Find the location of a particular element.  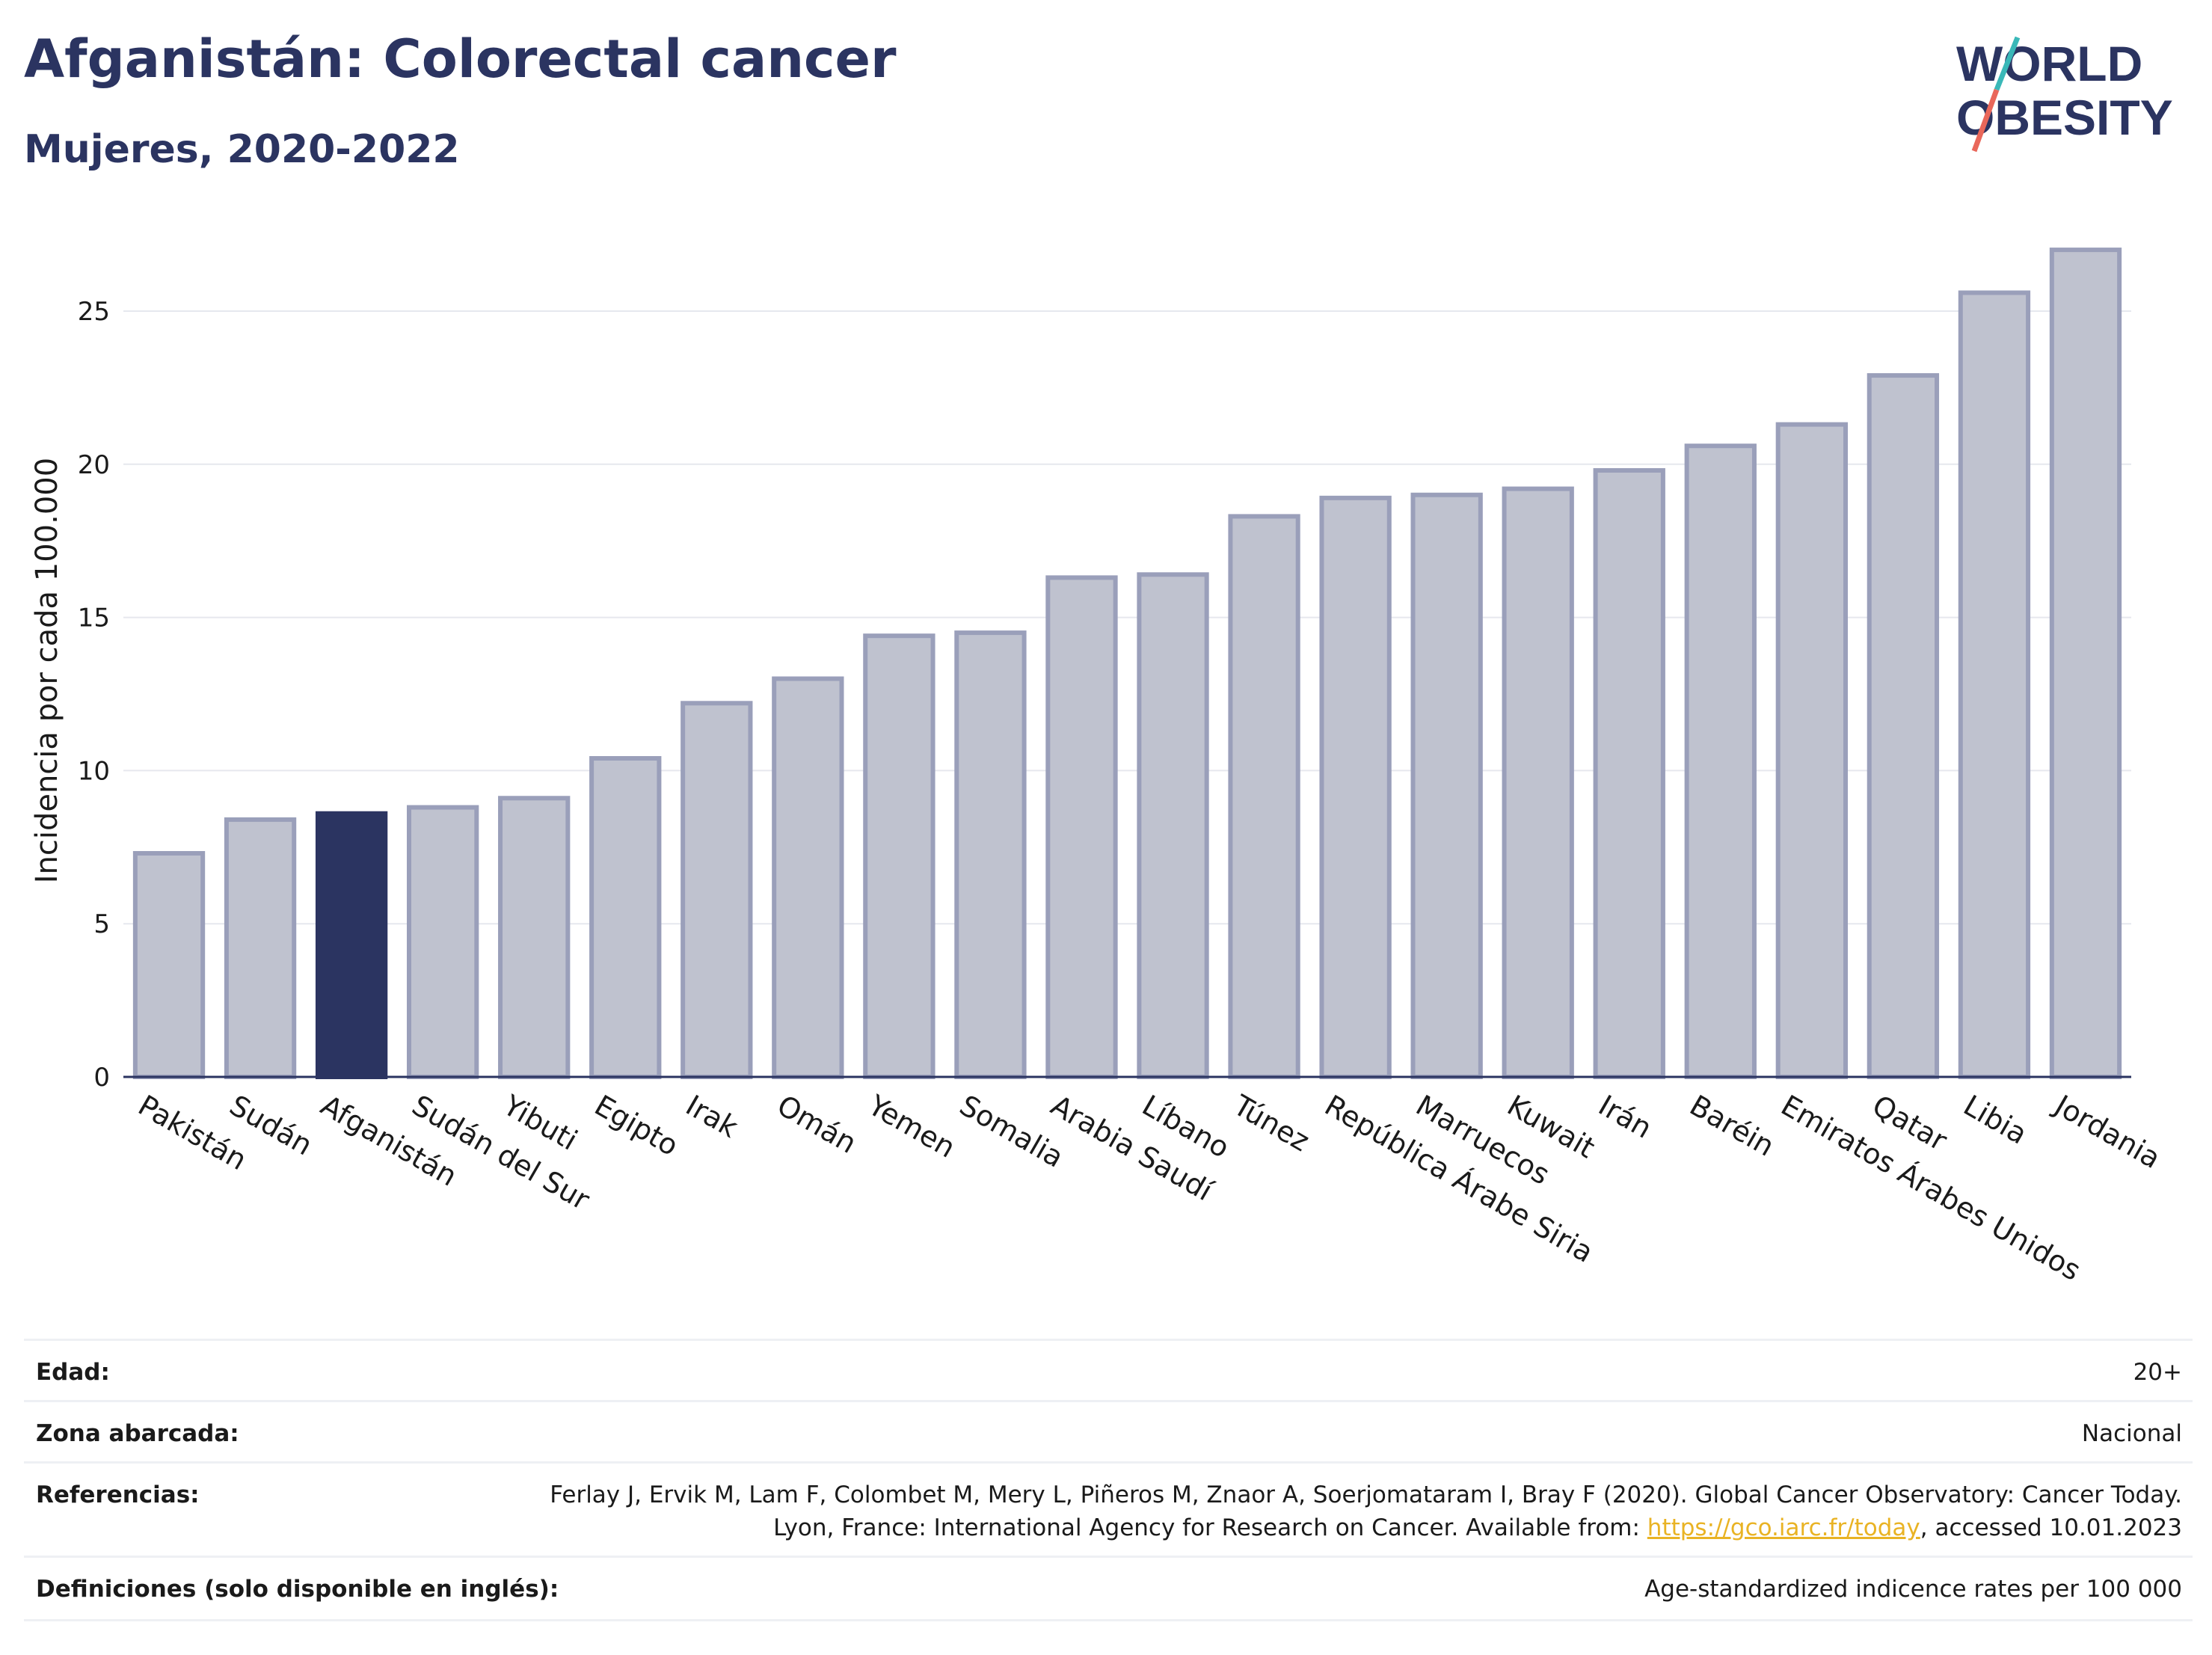

y-tick-label: 0 is located at coordinates (101, 1078).